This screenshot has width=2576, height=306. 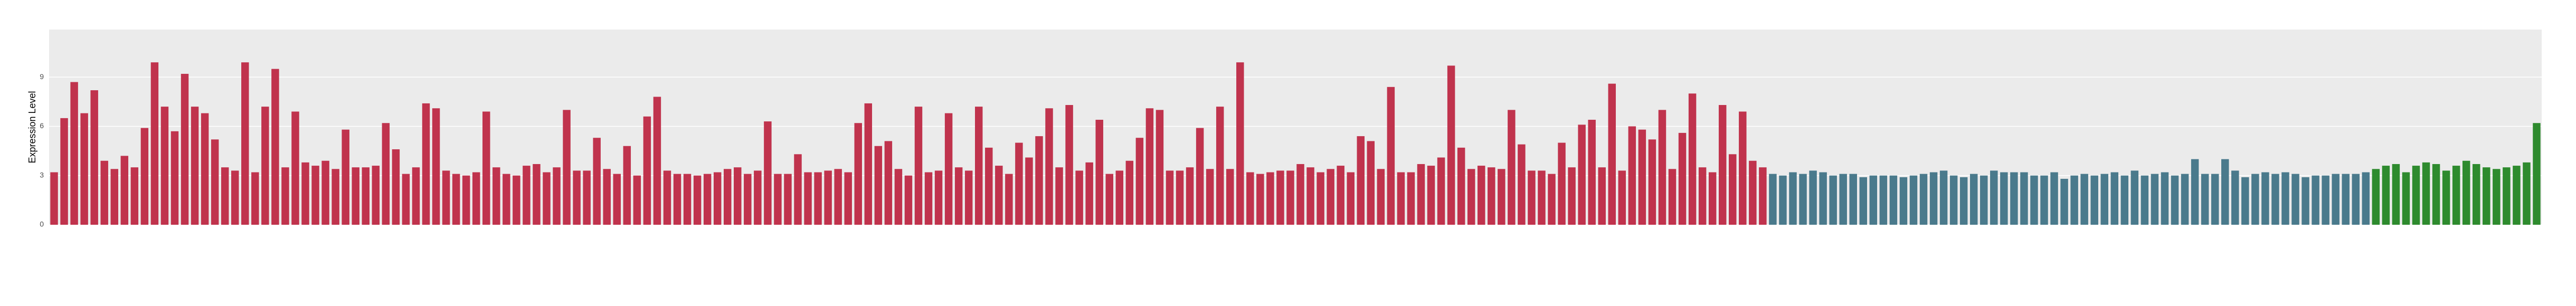 What do you see at coordinates (32, 127) in the screenshot?
I see `y-axis-label: Expression Level` at bounding box center [32, 127].